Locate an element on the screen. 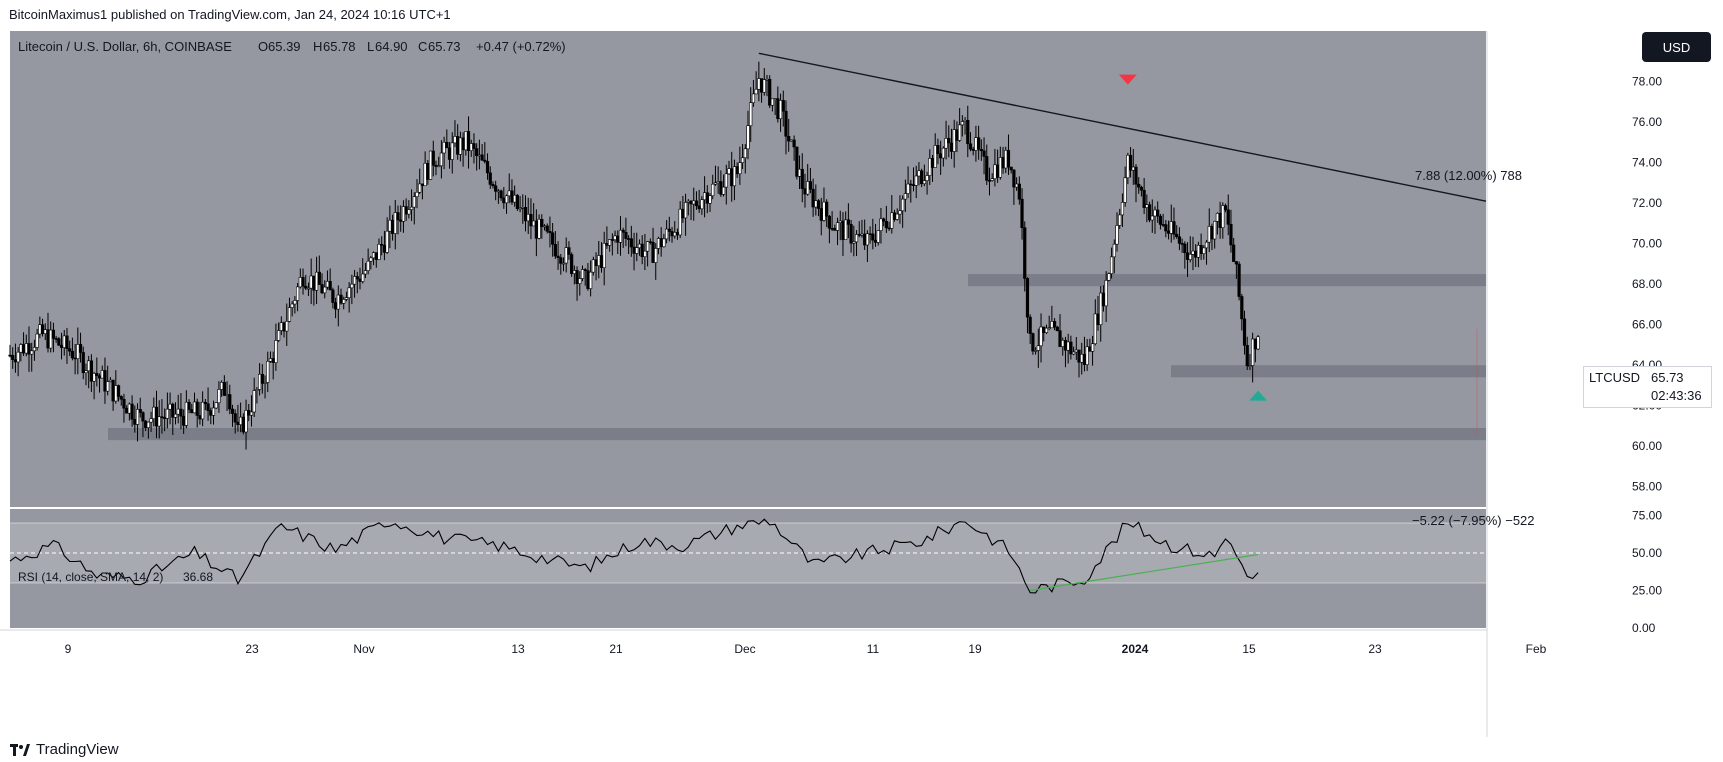 This screenshot has height=762, width=1723. rsi-legend-value: 36.68 is located at coordinates (198, 577).